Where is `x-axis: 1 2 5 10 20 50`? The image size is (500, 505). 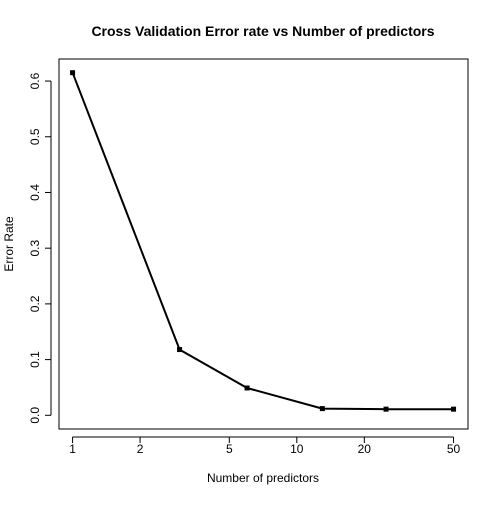
x-axis: 1 2 5 10 20 50 is located at coordinates (265, 446).